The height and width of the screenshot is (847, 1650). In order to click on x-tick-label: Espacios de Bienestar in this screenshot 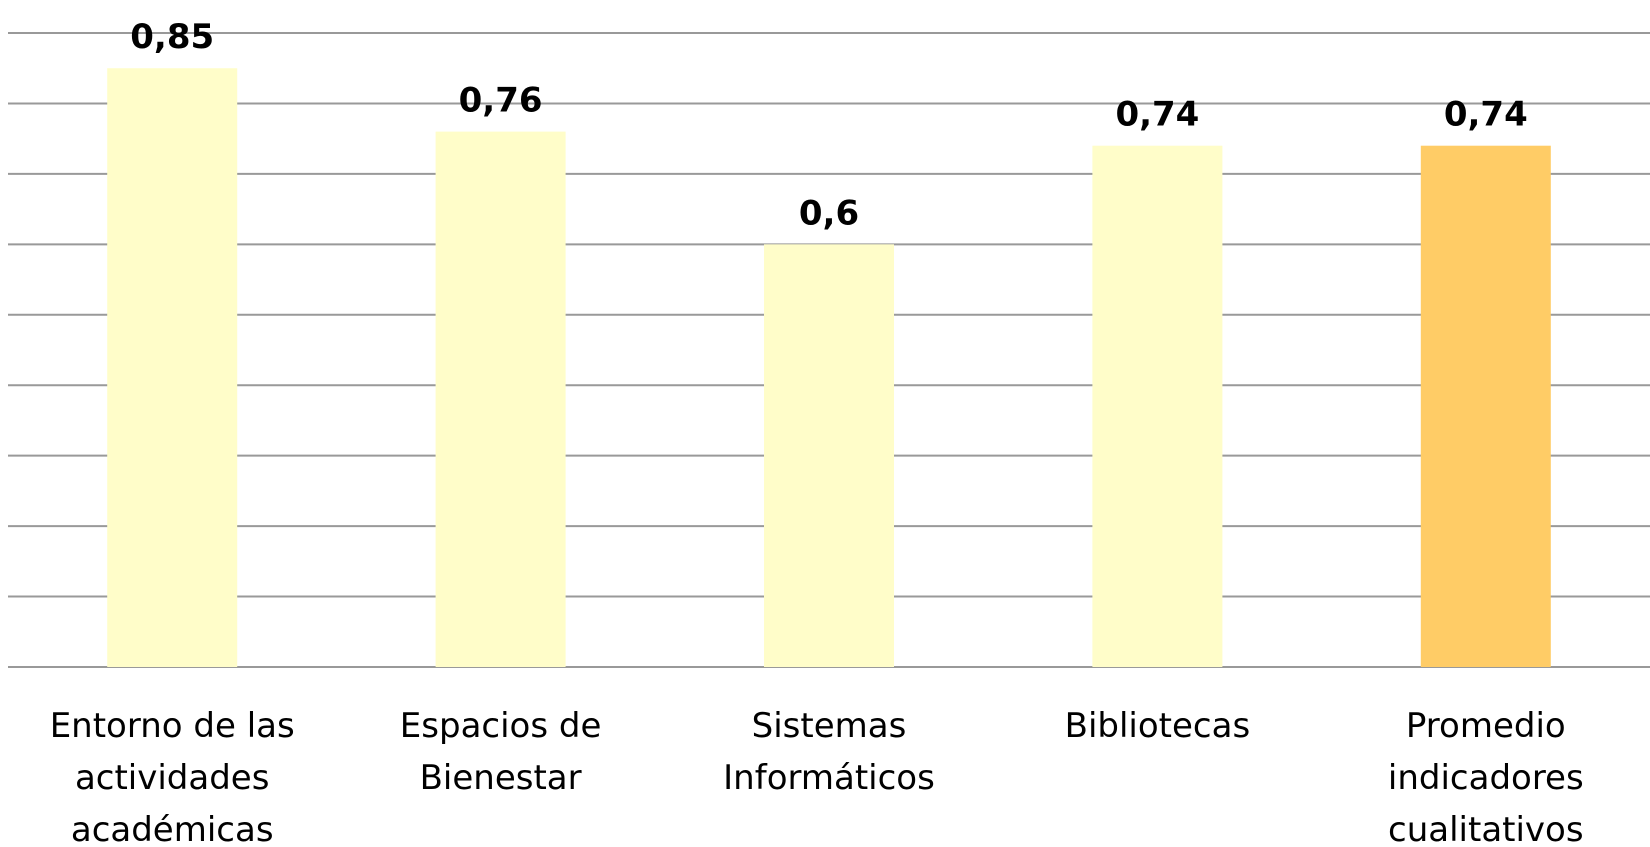, I will do `click(501, 752)`.